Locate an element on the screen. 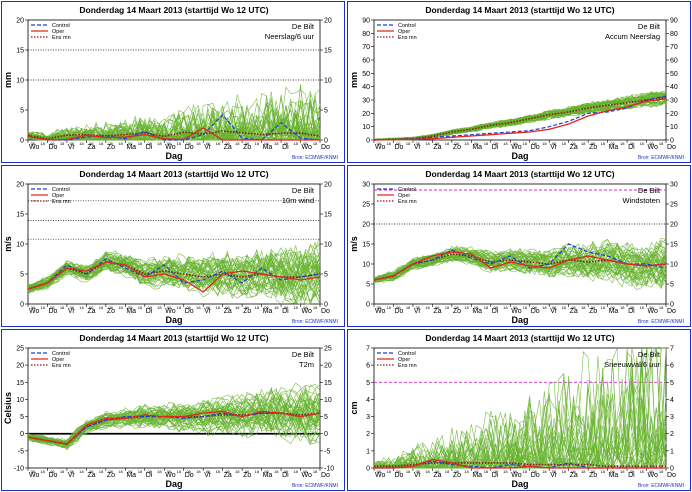  y-tick-label-right: 6 is located at coordinates (672, 366).